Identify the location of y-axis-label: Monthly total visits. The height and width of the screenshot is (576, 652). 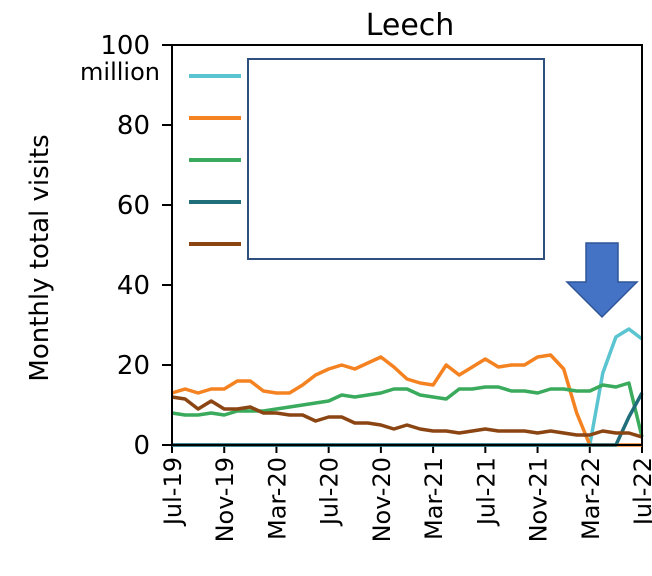
(40, 257).